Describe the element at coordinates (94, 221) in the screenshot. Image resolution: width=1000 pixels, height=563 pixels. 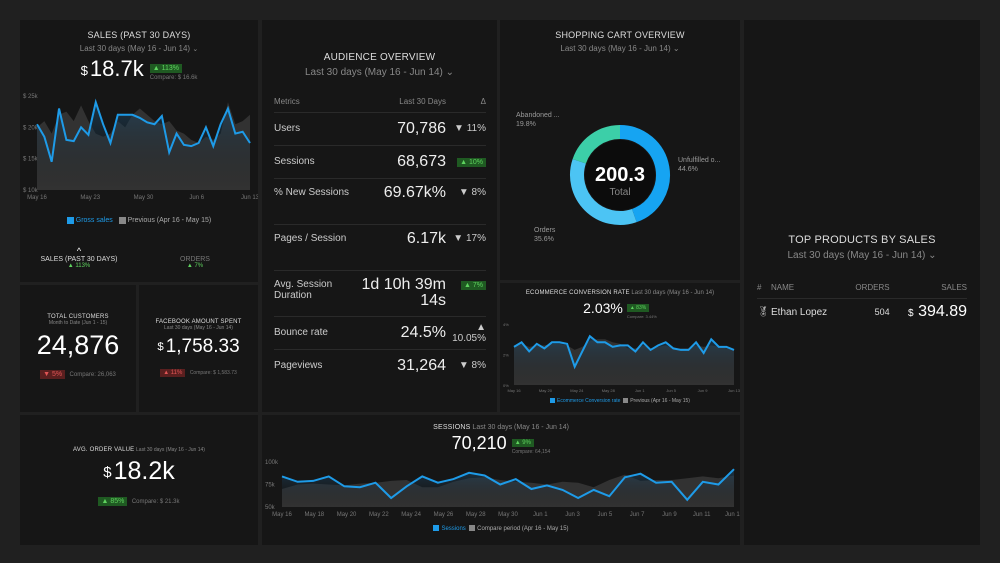
I see `legend-label: Gross sales` at that location.